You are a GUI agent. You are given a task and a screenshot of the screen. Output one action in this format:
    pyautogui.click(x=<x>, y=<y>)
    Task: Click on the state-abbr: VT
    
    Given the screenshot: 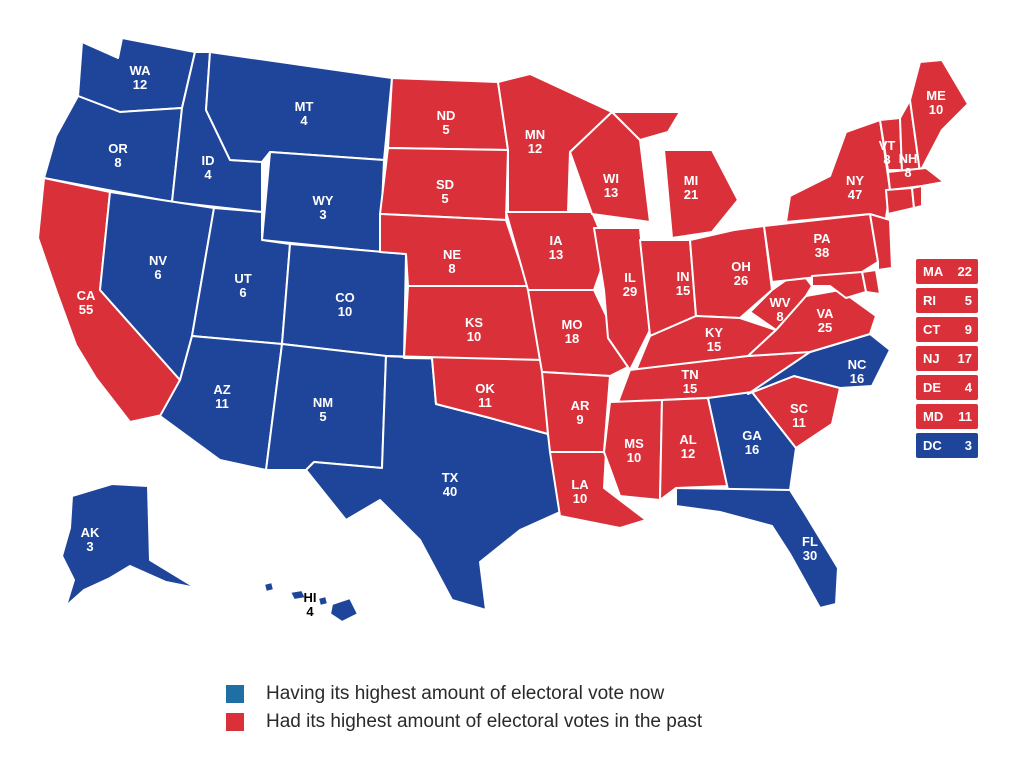 What is the action you would take?
    pyautogui.click(x=887, y=145)
    